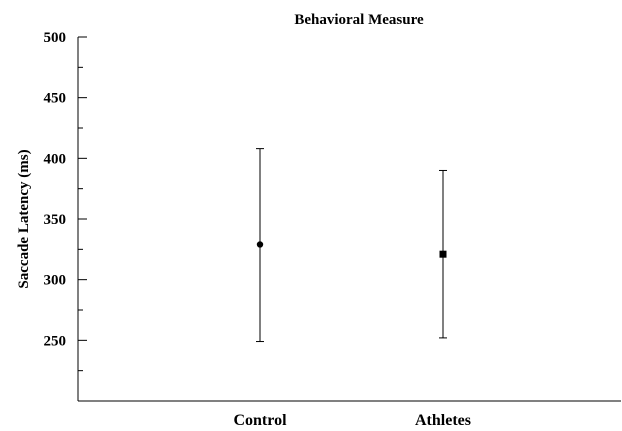 The width and height of the screenshot is (622, 431). What do you see at coordinates (55, 99) in the screenshot?
I see `y-tick-label: 450` at bounding box center [55, 99].